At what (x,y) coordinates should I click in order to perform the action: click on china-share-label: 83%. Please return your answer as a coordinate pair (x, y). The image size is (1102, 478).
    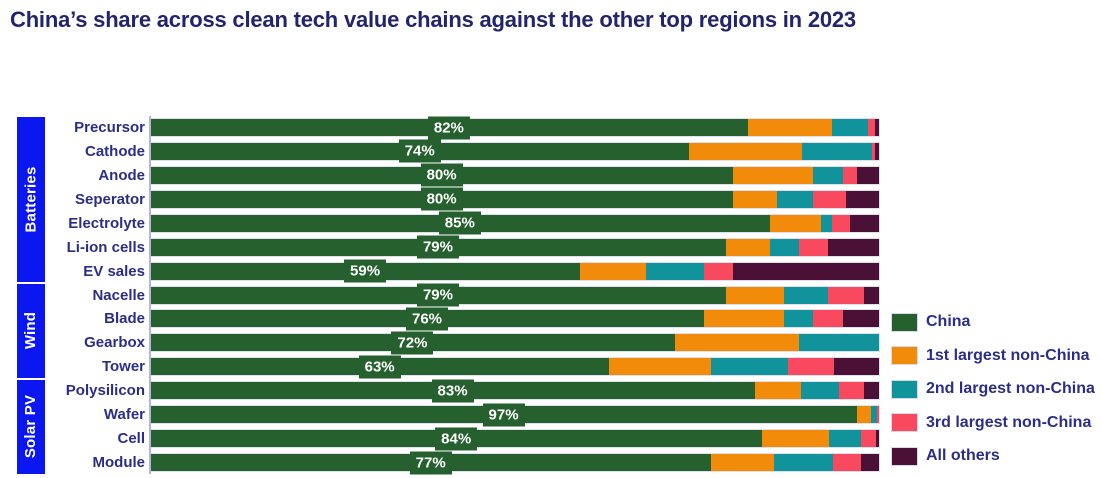
    Looking at the image, I should click on (452, 391).